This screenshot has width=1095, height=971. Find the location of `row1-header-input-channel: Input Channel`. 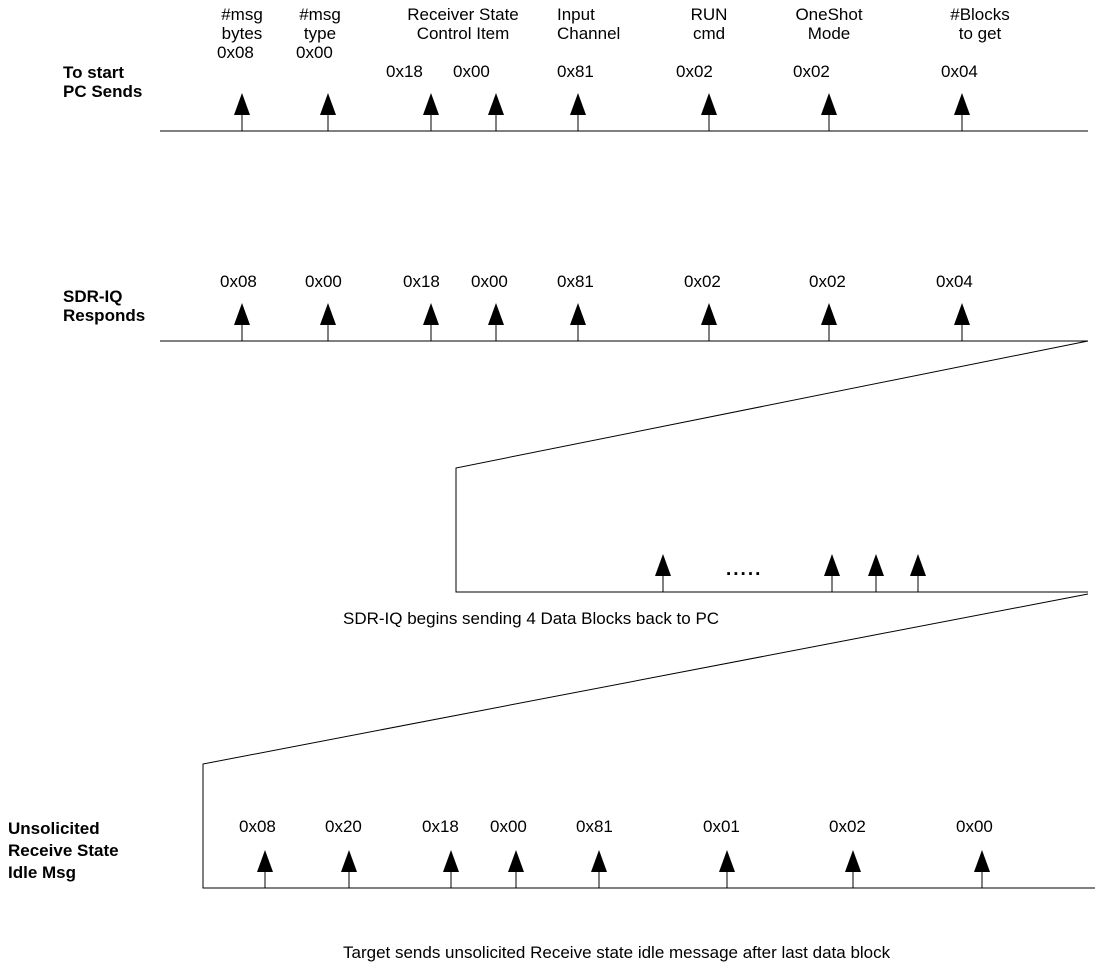

row1-header-input-channel: Input Channel is located at coordinates (589, 24).